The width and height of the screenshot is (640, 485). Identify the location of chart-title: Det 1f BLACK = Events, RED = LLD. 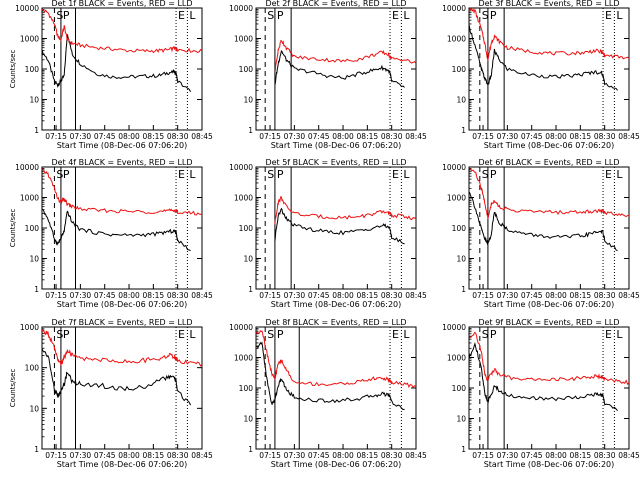
(121, 4).